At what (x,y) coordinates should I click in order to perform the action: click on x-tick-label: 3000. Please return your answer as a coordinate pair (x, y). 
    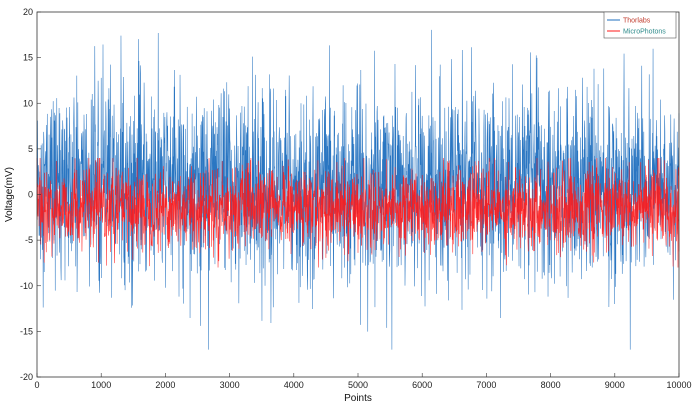
    Looking at the image, I should click on (230, 385).